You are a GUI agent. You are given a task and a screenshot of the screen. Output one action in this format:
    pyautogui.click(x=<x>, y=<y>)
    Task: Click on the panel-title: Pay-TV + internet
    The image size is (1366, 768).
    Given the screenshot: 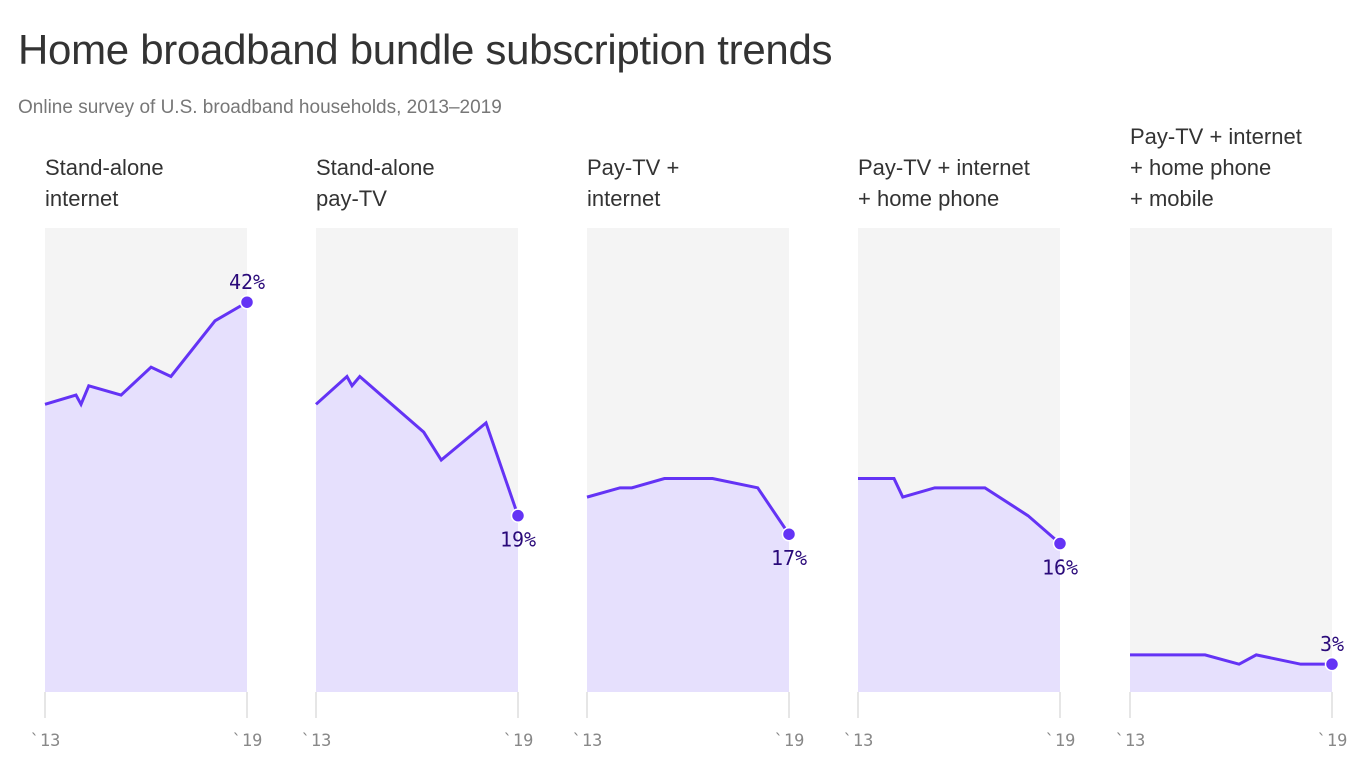 What is the action you would take?
    pyautogui.click(x=633, y=183)
    